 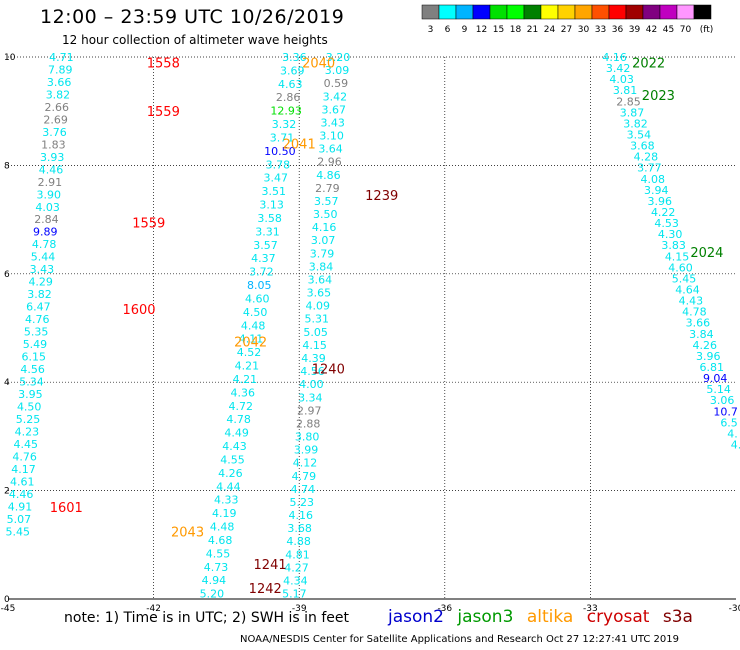 What do you see at coordinates (618, 68) in the screenshot?
I see `data-value-label: 3.42` at bounding box center [618, 68].